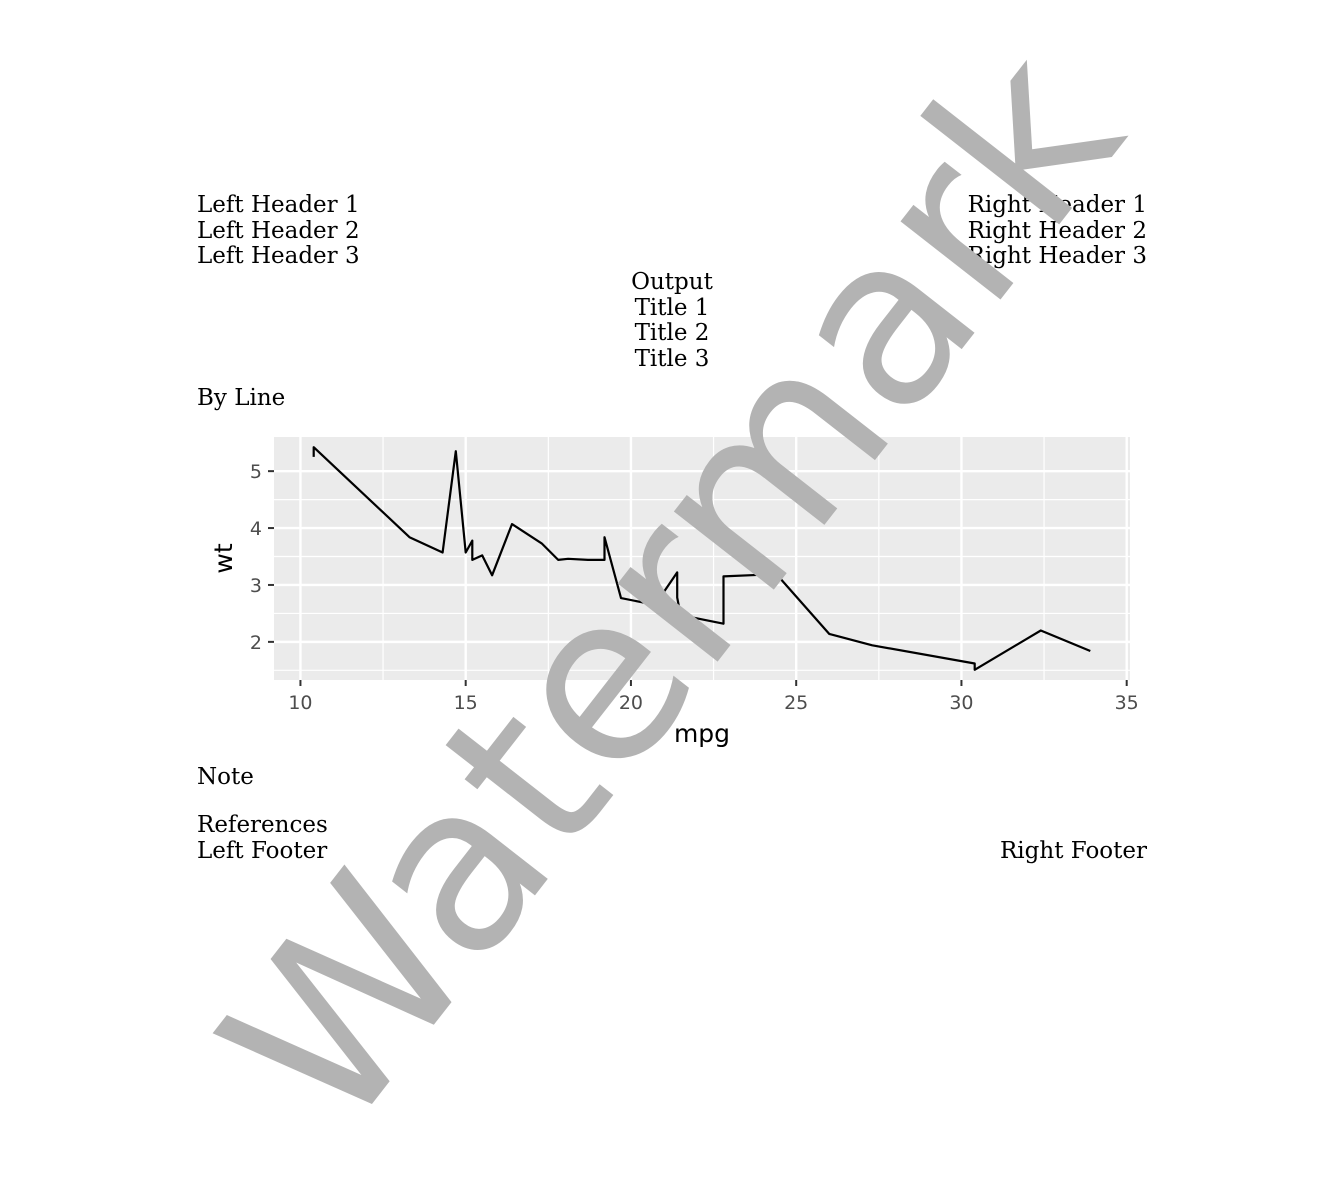  I want to click on x-axis-label: mpg, so click(702, 733).